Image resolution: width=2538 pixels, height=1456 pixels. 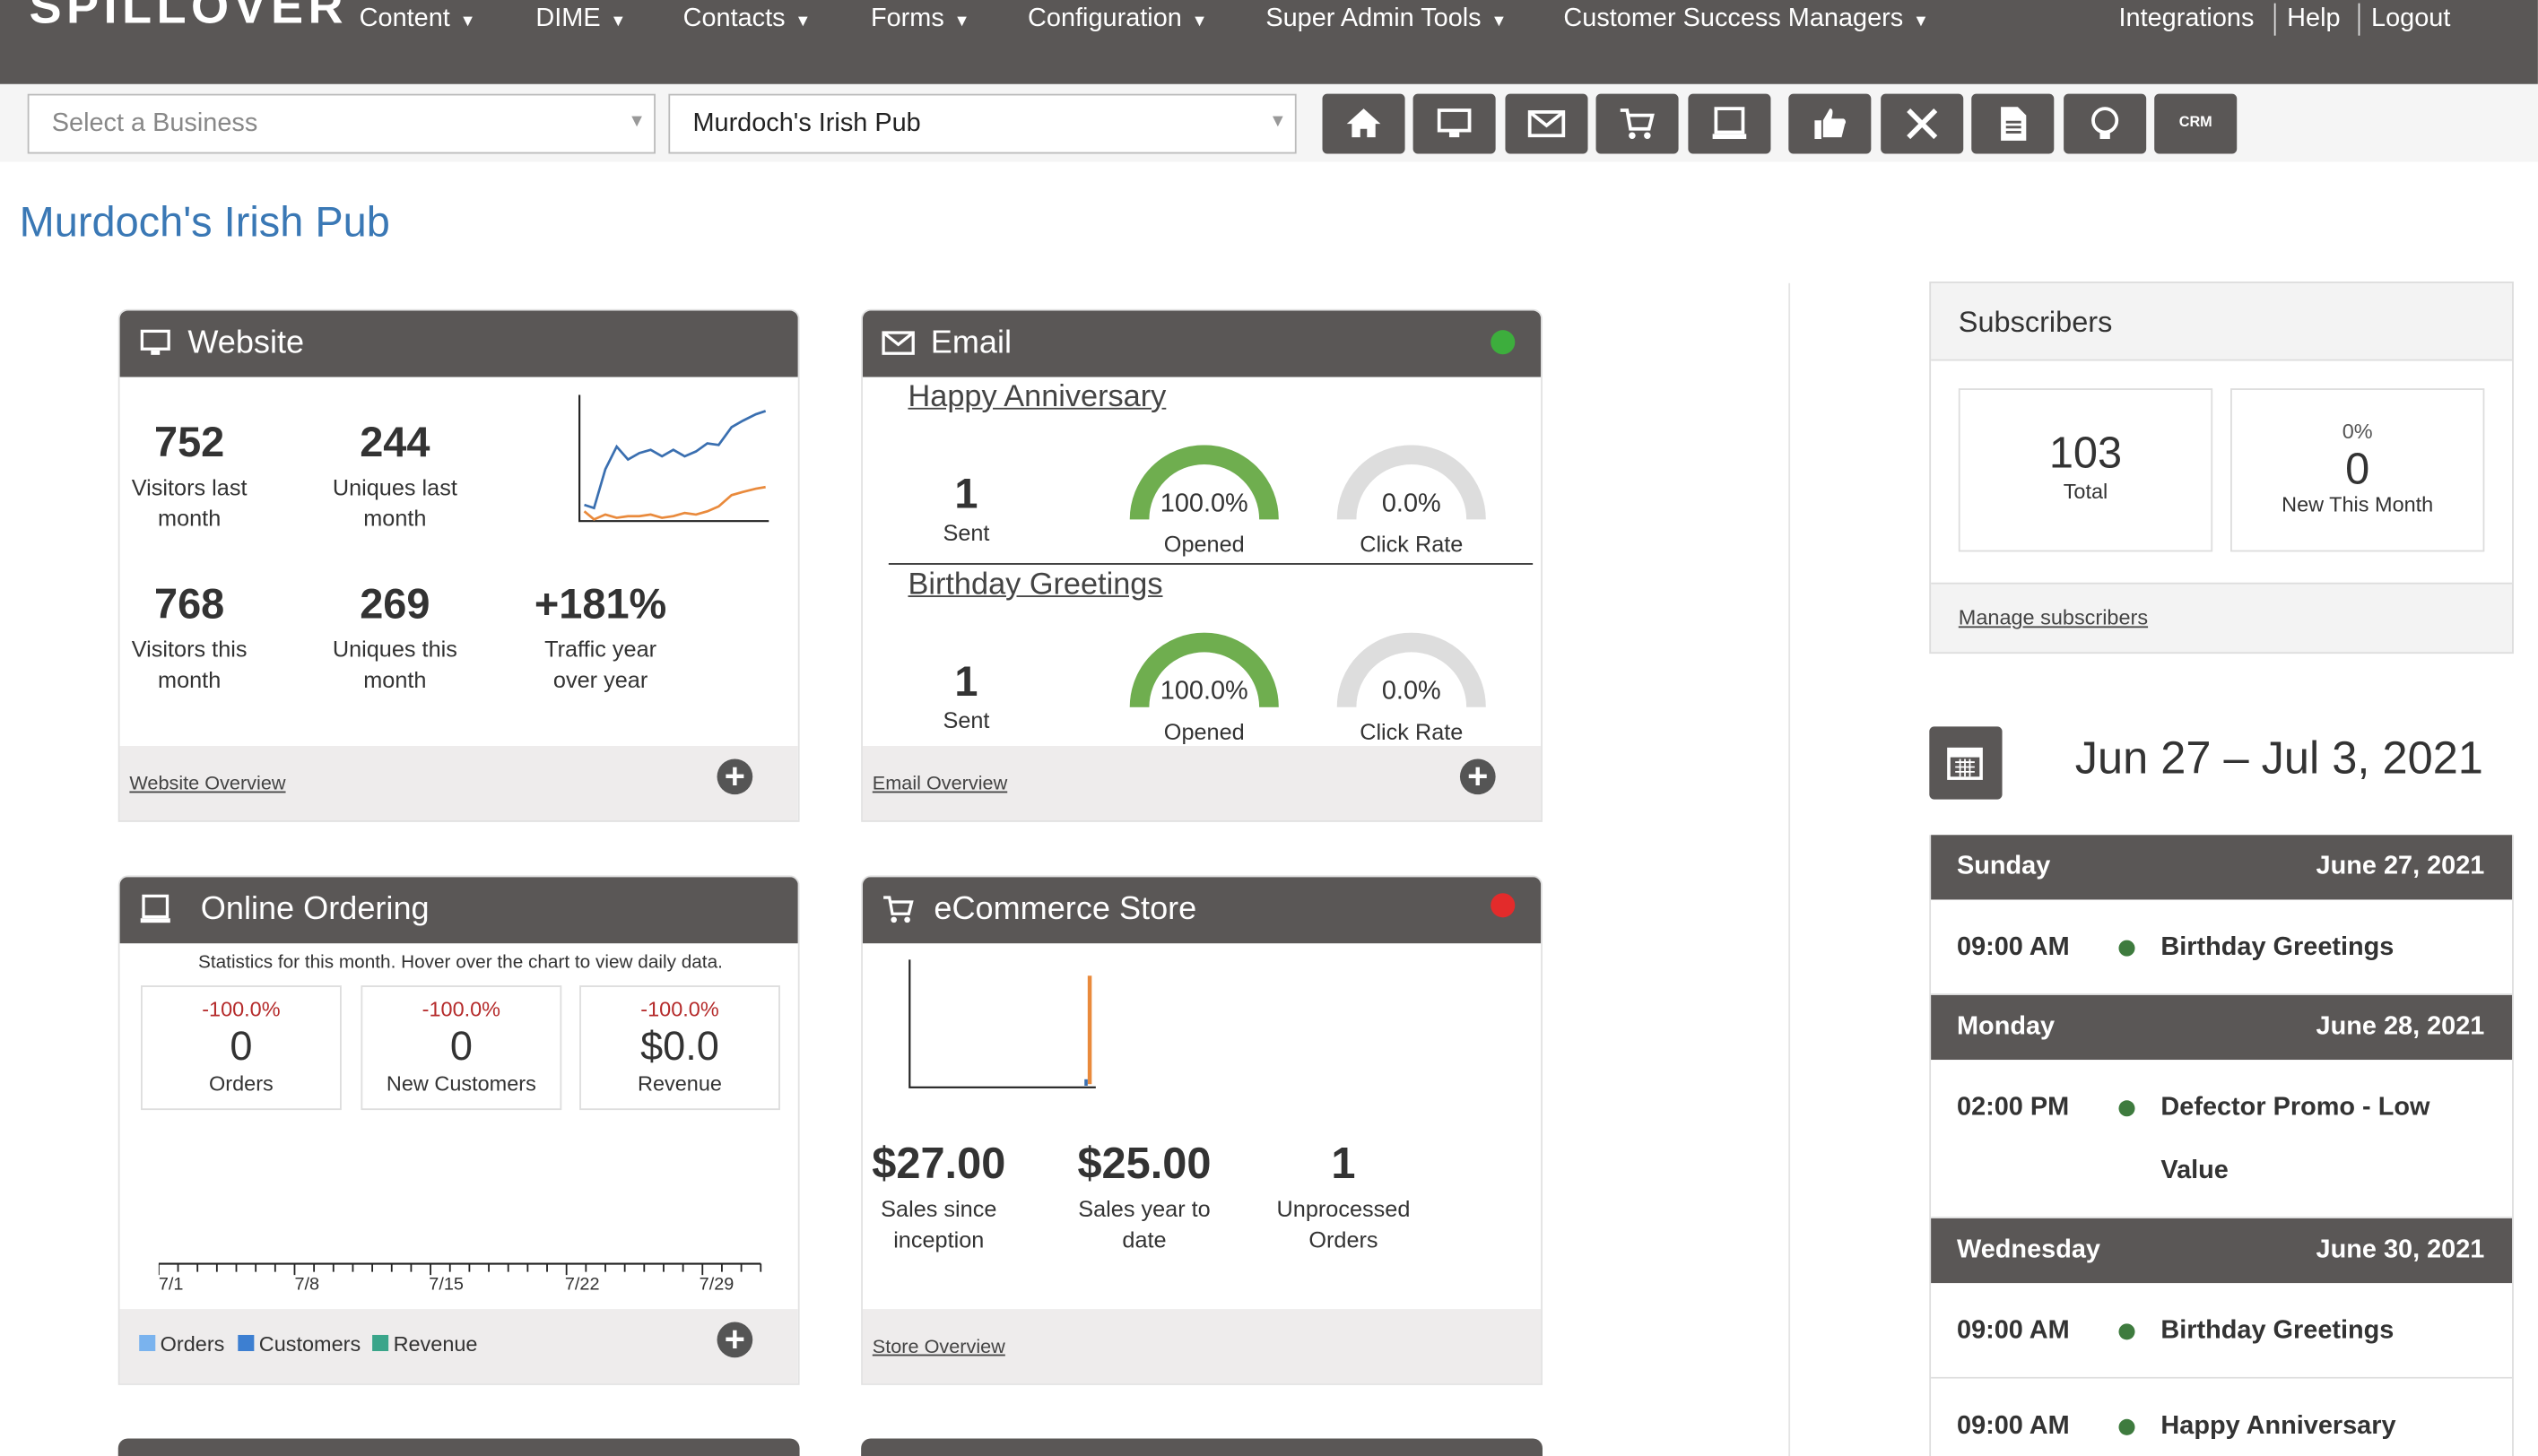 I want to click on event-name: Birthday Greetings, so click(x=2277, y=1331).